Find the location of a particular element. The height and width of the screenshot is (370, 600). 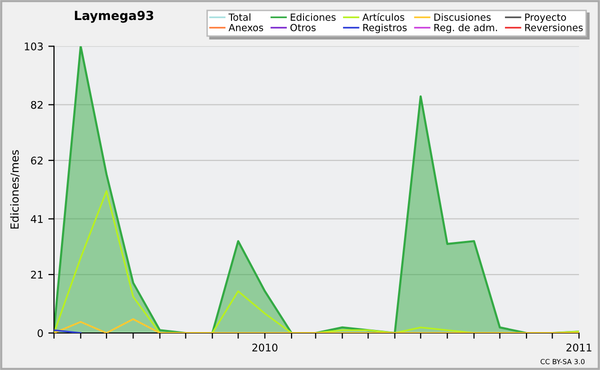

y-tick-label: 41 is located at coordinates (36, 219).